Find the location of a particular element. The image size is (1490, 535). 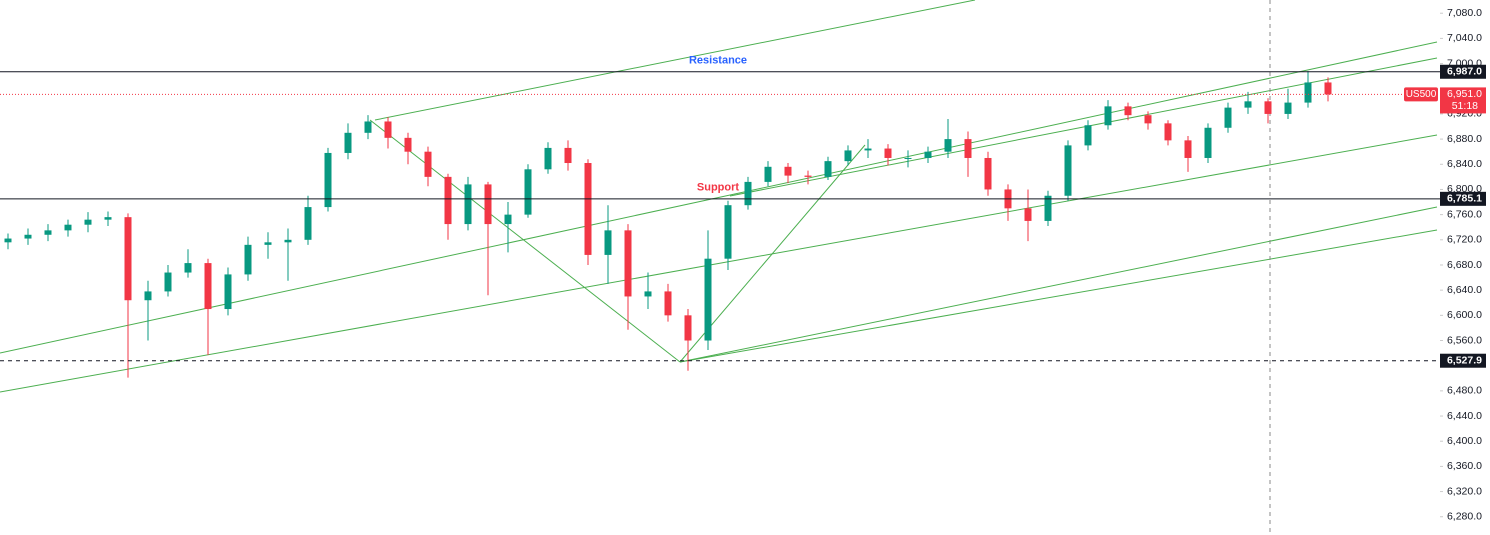

y-tick-label: 7,080.0 is located at coordinates (1464, 13).